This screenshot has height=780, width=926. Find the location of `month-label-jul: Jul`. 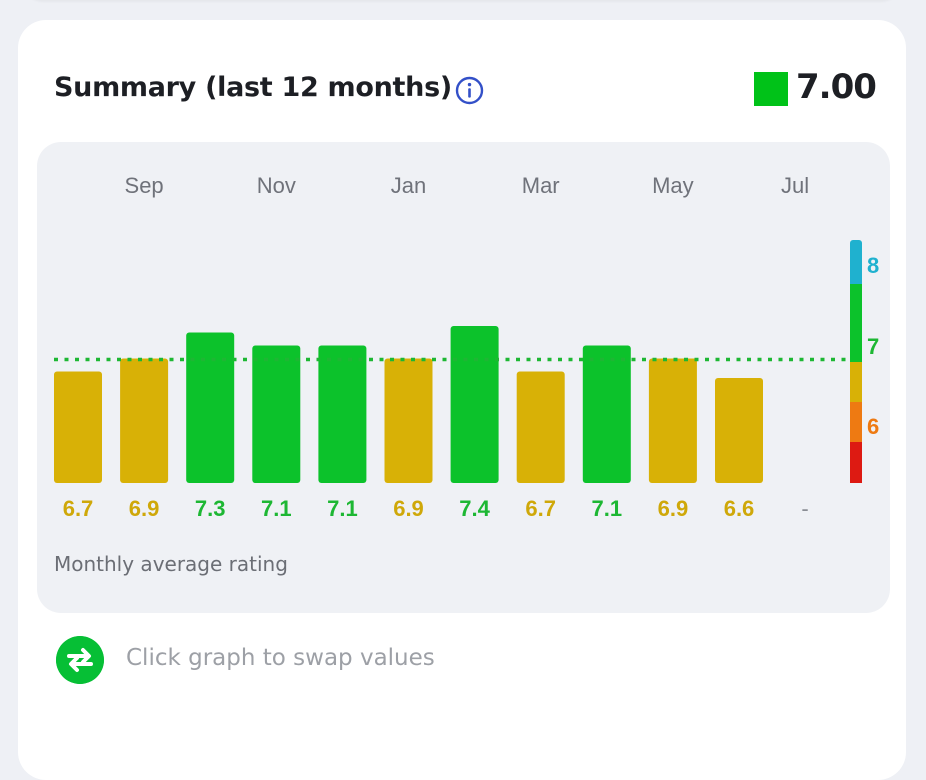

month-label-jul: Jul is located at coordinates (795, 185).